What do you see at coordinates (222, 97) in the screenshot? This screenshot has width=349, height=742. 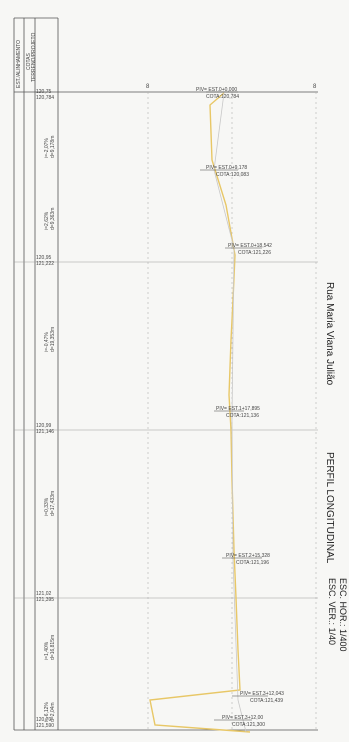 I see `station-cota-1: COTA:120,784` at bounding box center [222, 97].